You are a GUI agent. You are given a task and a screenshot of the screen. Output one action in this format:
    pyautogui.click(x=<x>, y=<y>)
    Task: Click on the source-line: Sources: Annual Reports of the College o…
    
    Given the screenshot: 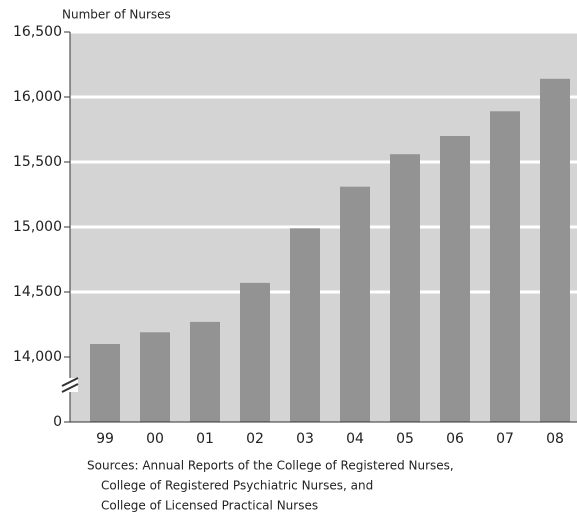 What is the action you would take?
    pyautogui.click(x=270, y=466)
    